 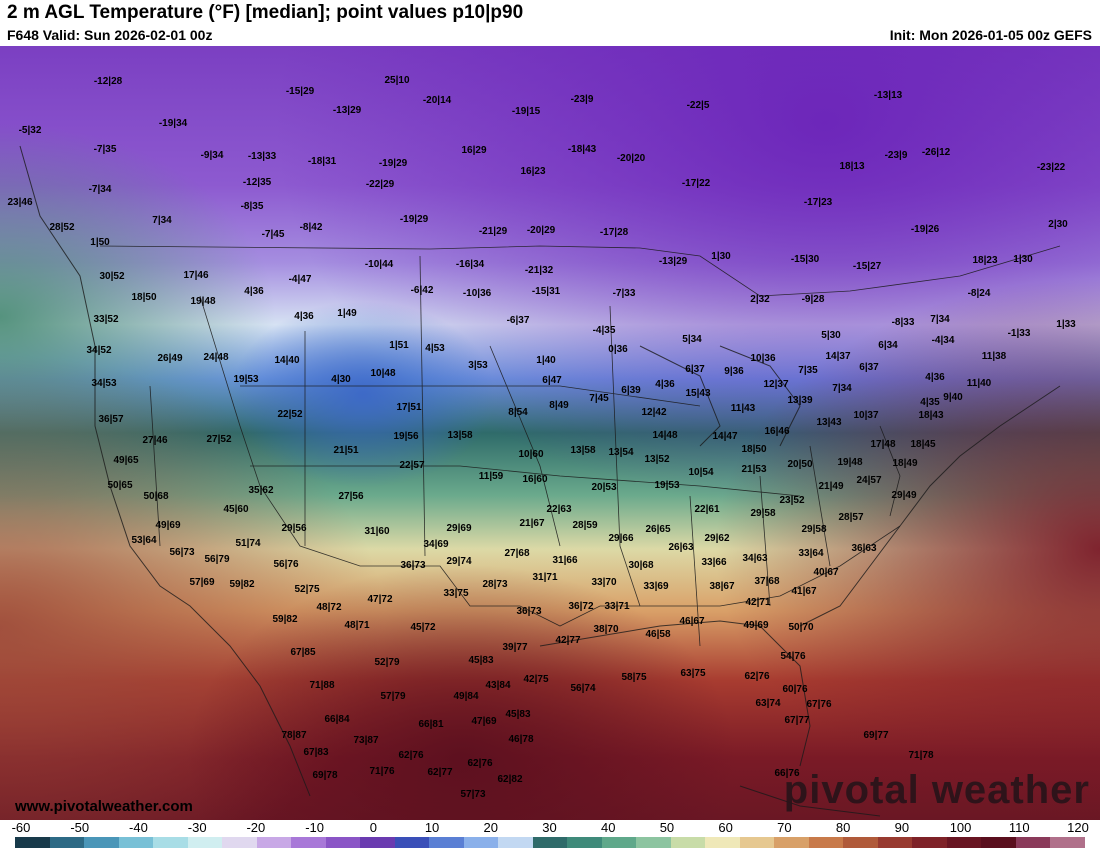 What do you see at coordinates (80, 827) in the screenshot?
I see `colorbar-tick-label: -50` at bounding box center [80, 827].